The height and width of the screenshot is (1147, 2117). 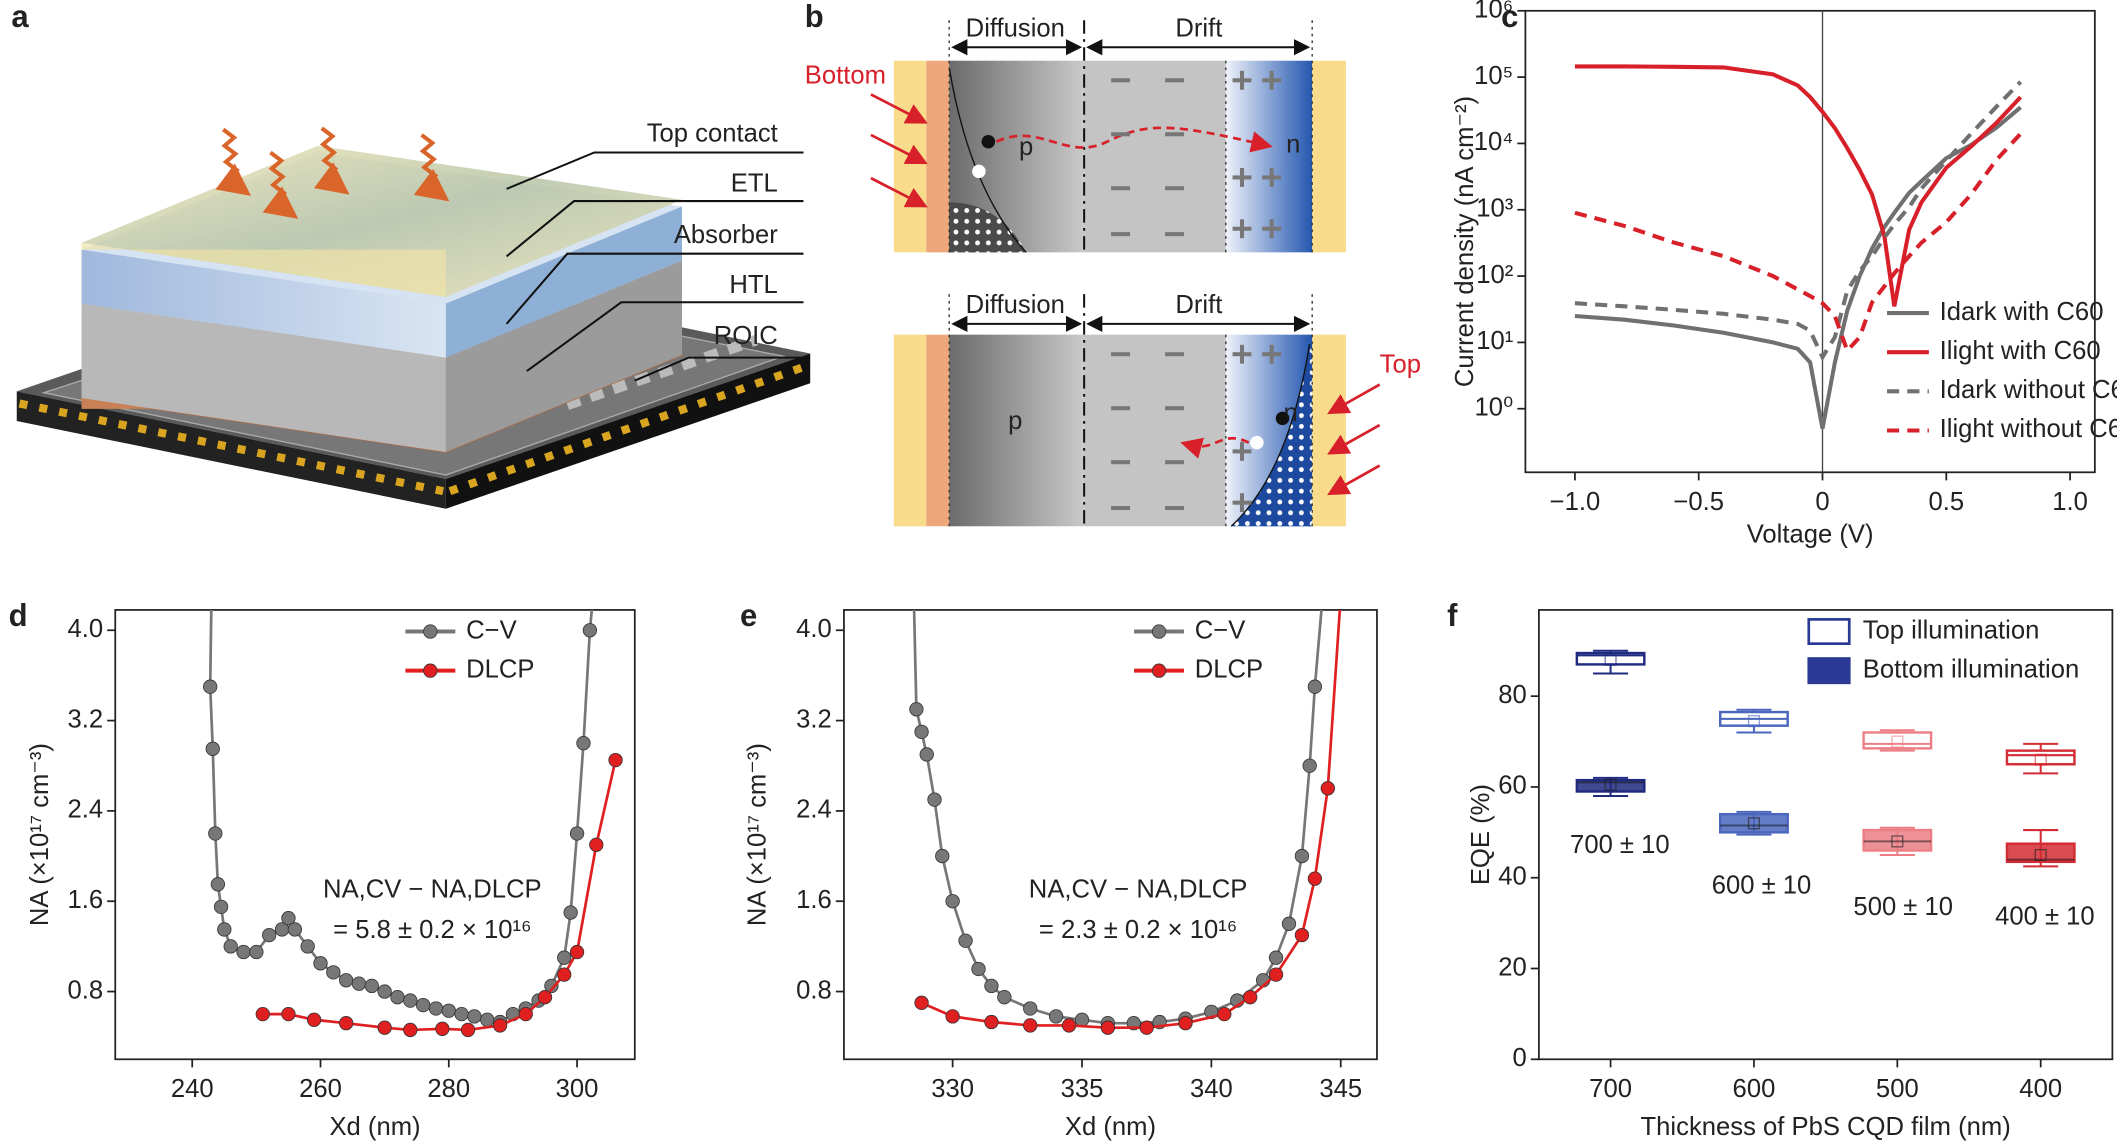 What do you see at coordinates (1495, 209) in the screenshot?
I see `y-tick-label: 10³` at bounding box center [1495, 209].